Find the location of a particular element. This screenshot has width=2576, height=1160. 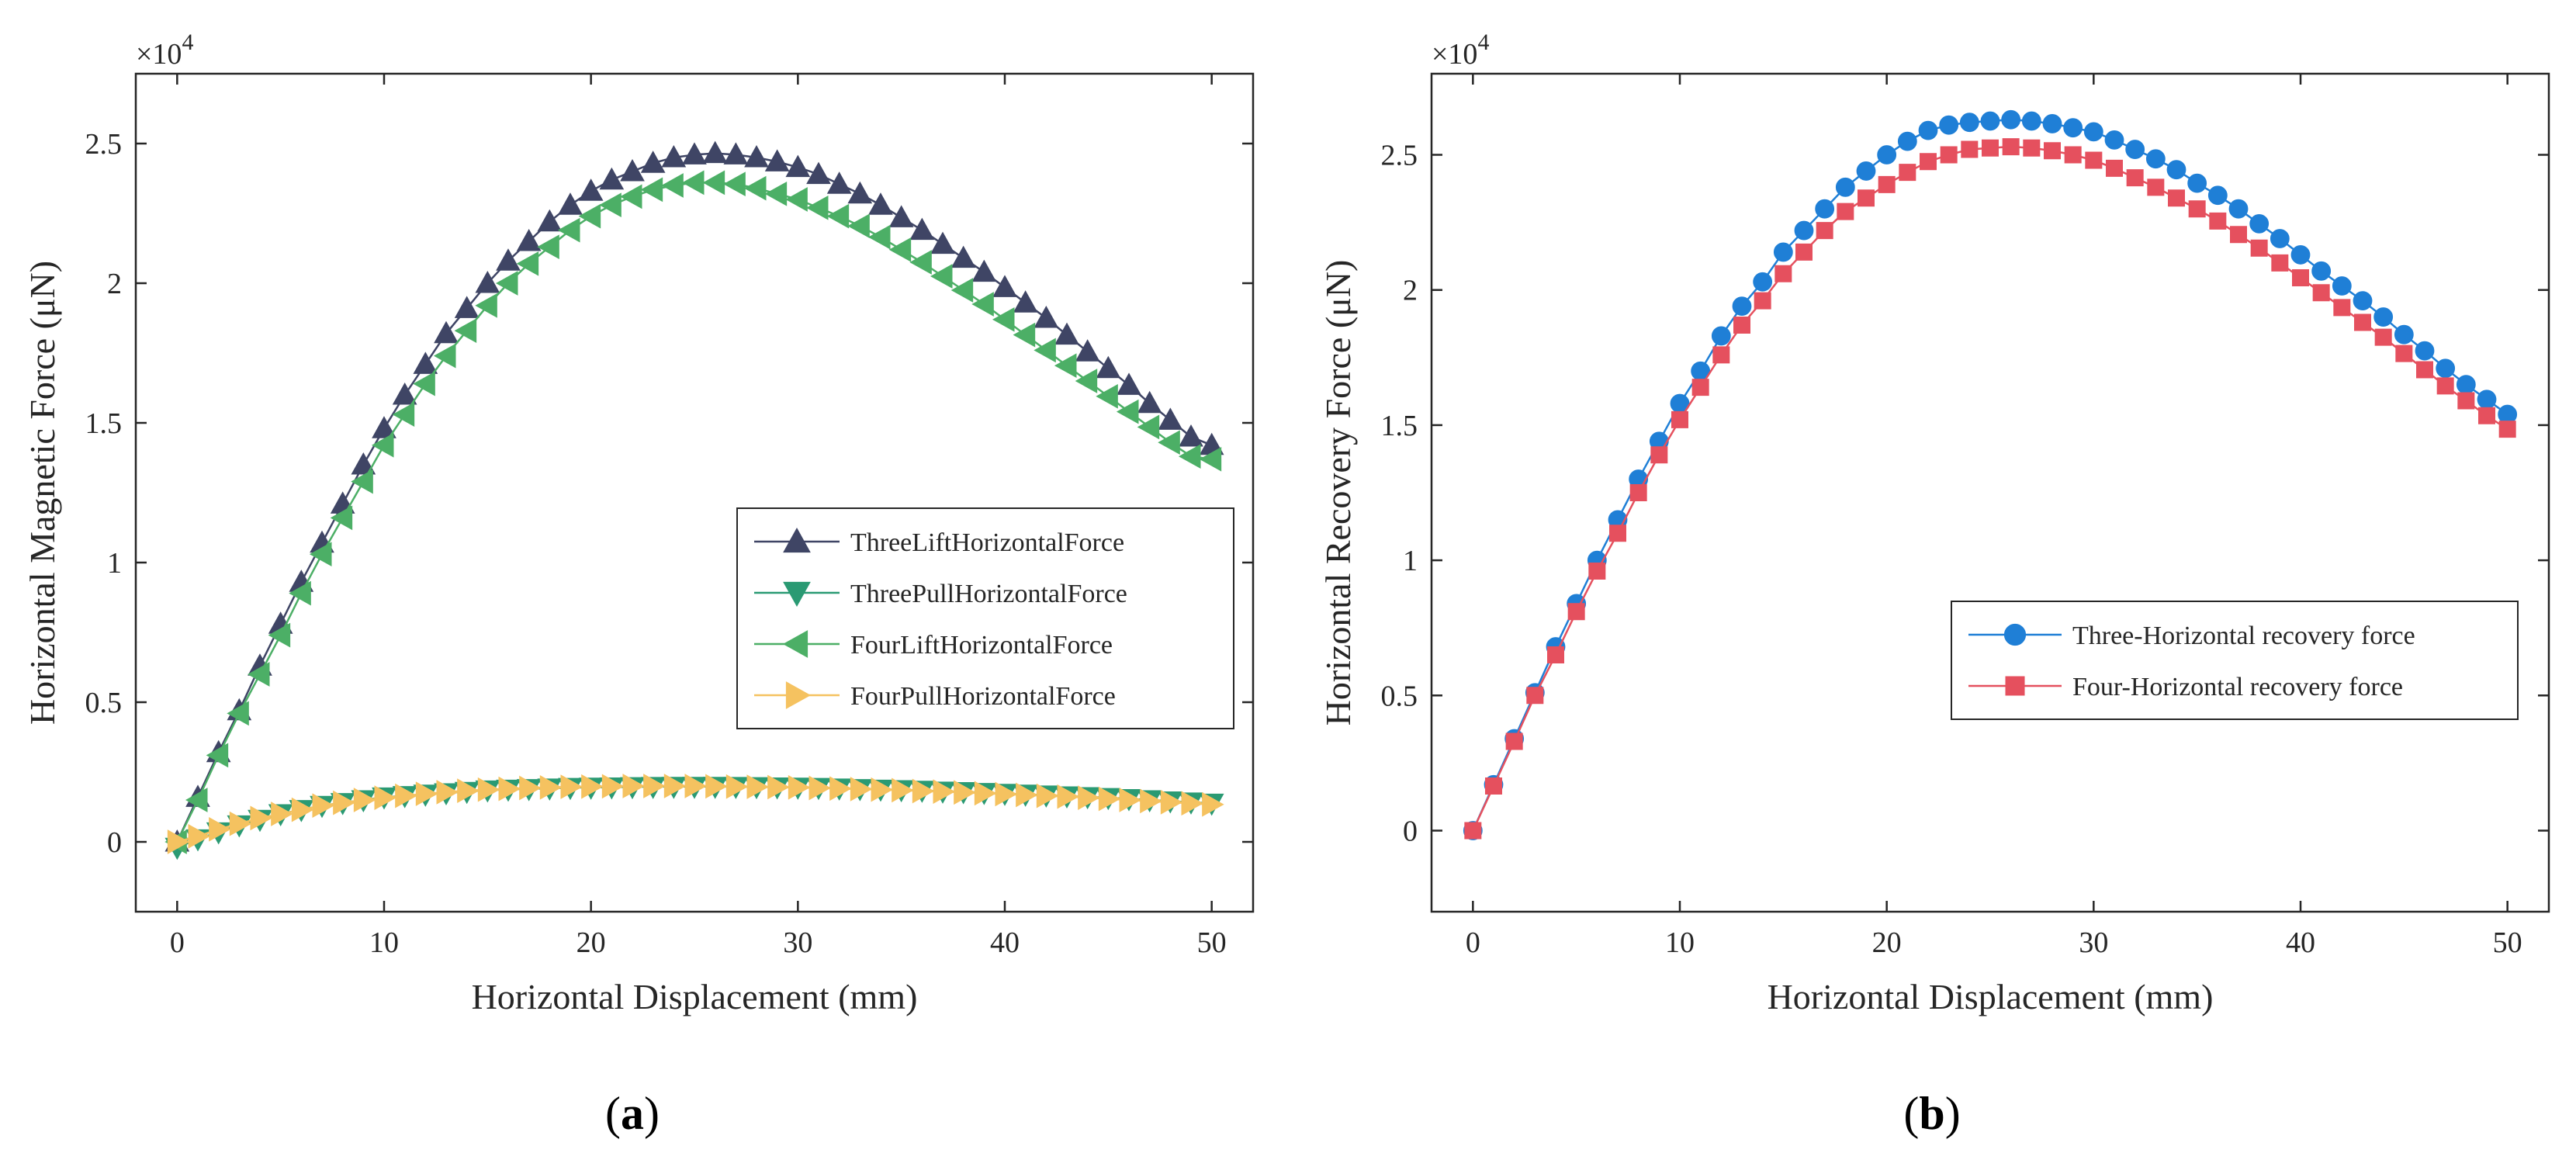

chart-b-ytick-label: 1 is located at coordinates (1410, 561).